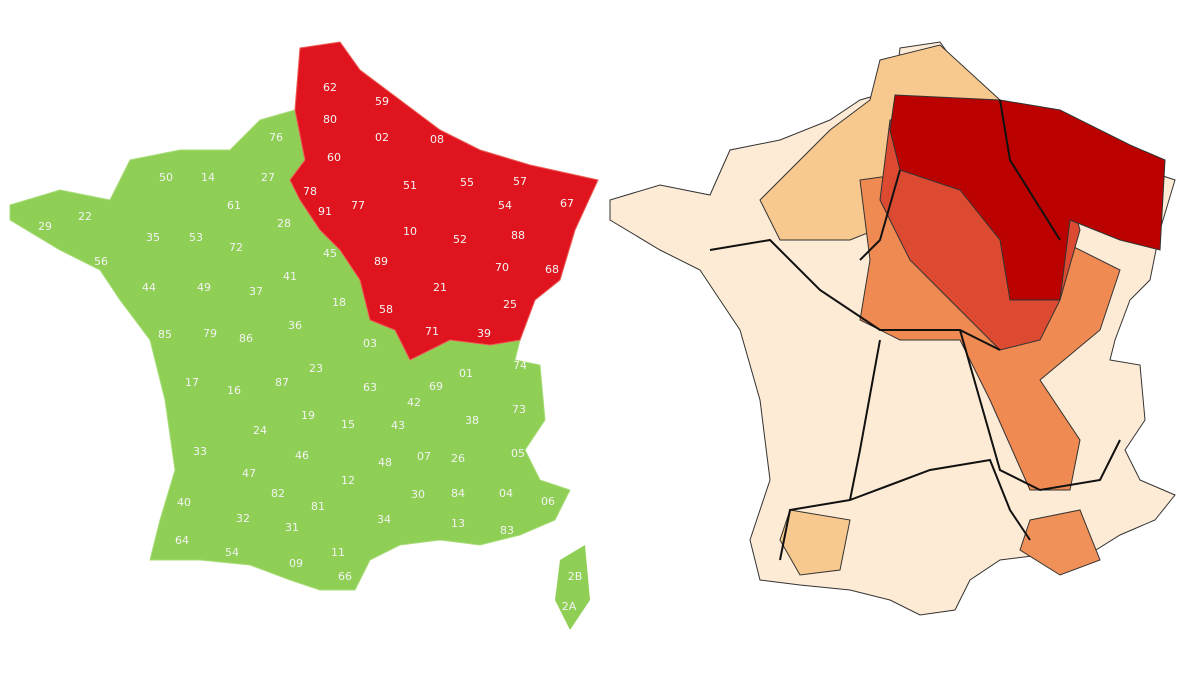 This screenshot has width=1200, height=680. Describe the element at coordinates (348, 424) in the screenshot. I see `department-label: 15` at that location.